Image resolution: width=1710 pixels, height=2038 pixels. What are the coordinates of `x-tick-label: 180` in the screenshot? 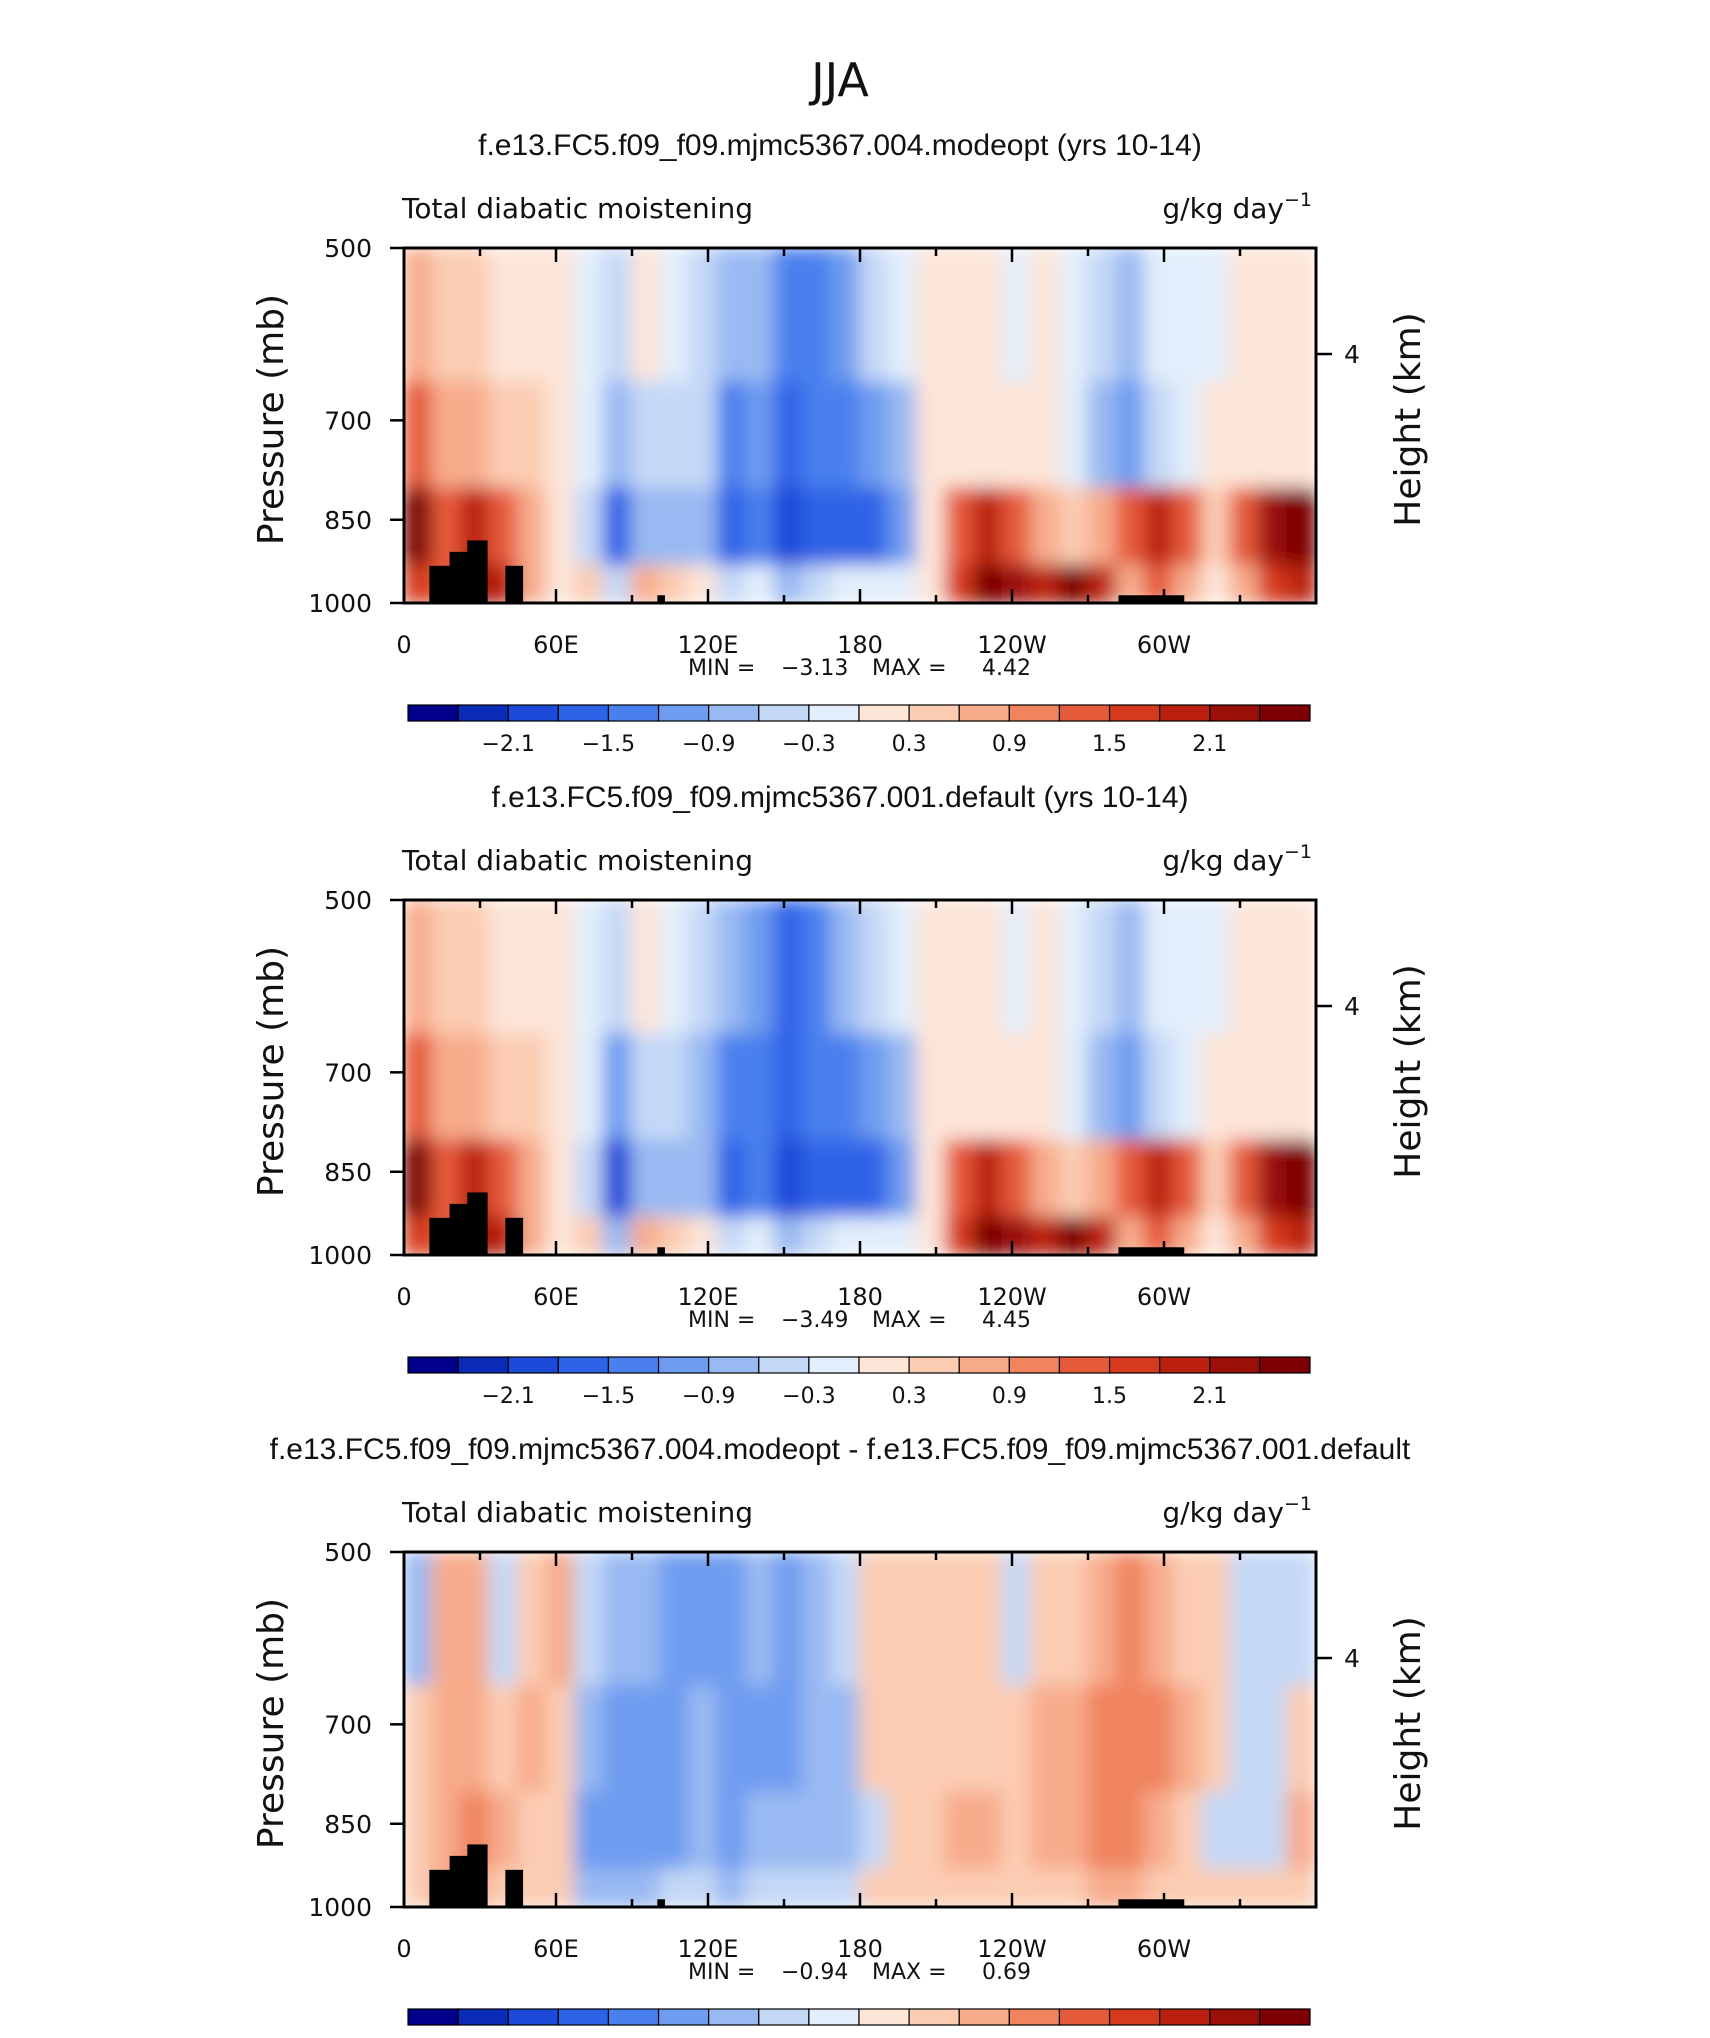 It's located at (860, 1949).